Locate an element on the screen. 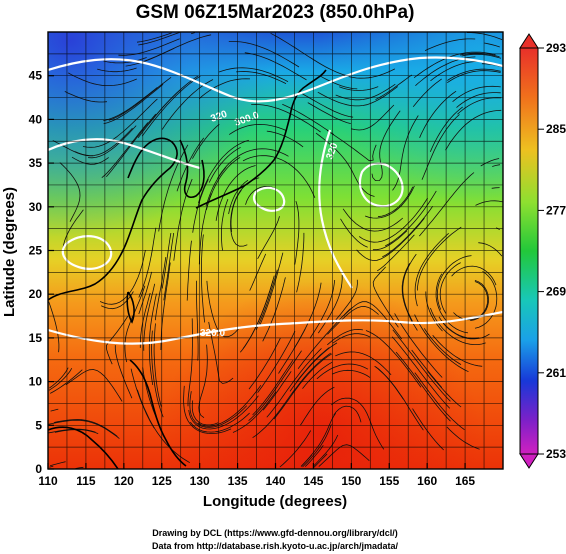 This screenshot has width=566, height=554. y-tick-label: 5 is located at coordinates (38, 425).